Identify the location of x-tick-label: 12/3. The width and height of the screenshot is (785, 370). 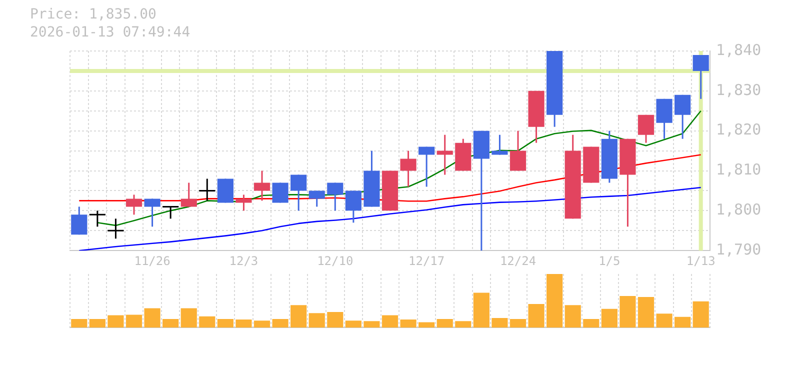
(243, 261).